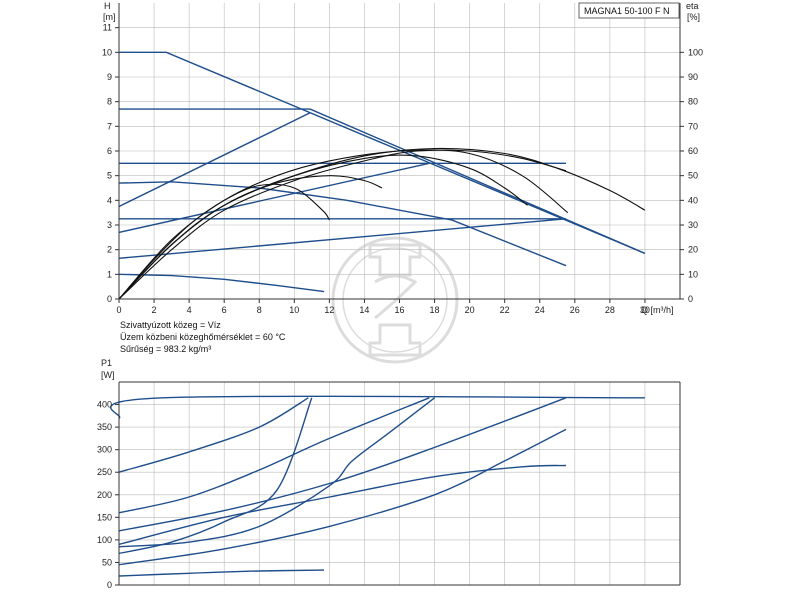  I want to click on x-axis-label-q: Q [m³/h], so click(657, 310).